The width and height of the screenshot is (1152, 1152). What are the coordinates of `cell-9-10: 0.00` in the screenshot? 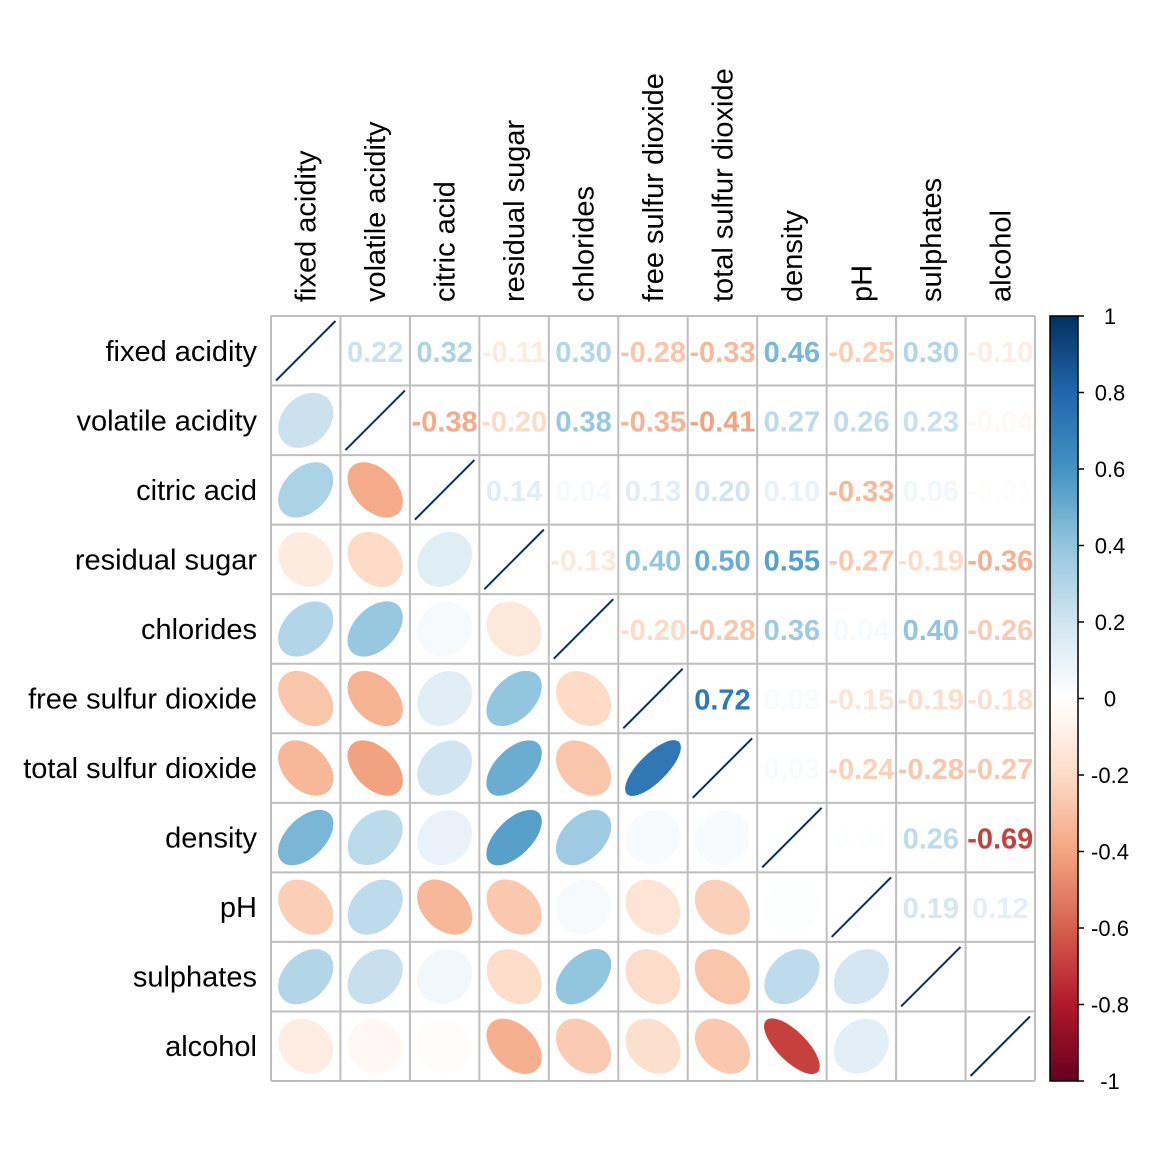 It's located at (1000, 979).